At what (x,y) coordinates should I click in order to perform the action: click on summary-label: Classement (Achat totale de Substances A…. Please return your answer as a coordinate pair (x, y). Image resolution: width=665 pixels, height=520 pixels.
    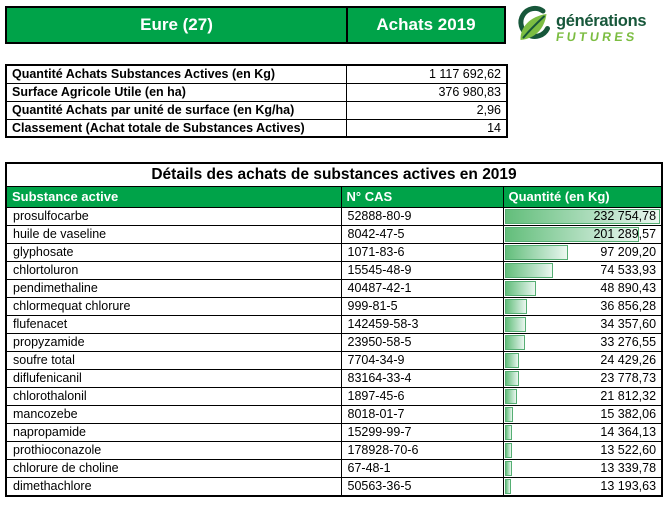
    Looking at the image, I should click on (176, 128).